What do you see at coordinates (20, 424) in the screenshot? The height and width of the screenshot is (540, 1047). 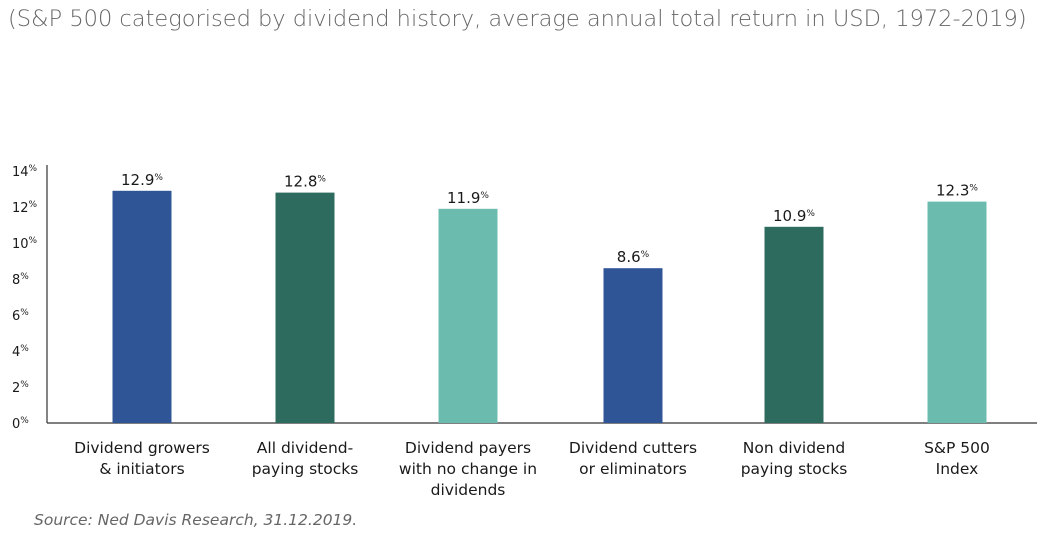 I see `y-tick-label: 0%` at bounding box center [20, 424].